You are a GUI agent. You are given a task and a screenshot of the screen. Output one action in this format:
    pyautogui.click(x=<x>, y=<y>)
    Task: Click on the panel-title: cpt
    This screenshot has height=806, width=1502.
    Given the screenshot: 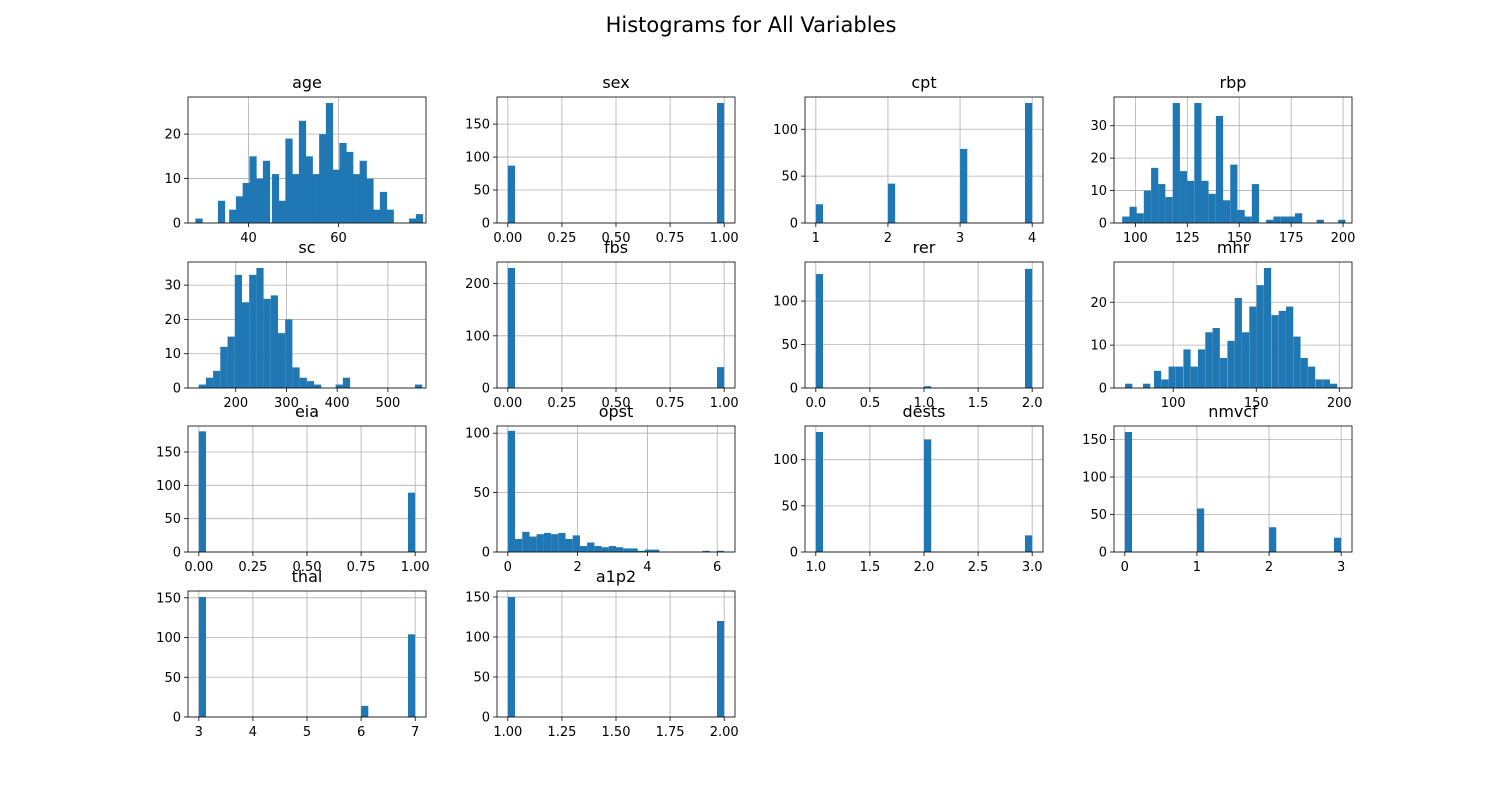 What is the action you would take?
    pyautogui.click(x=923, y=82)
    